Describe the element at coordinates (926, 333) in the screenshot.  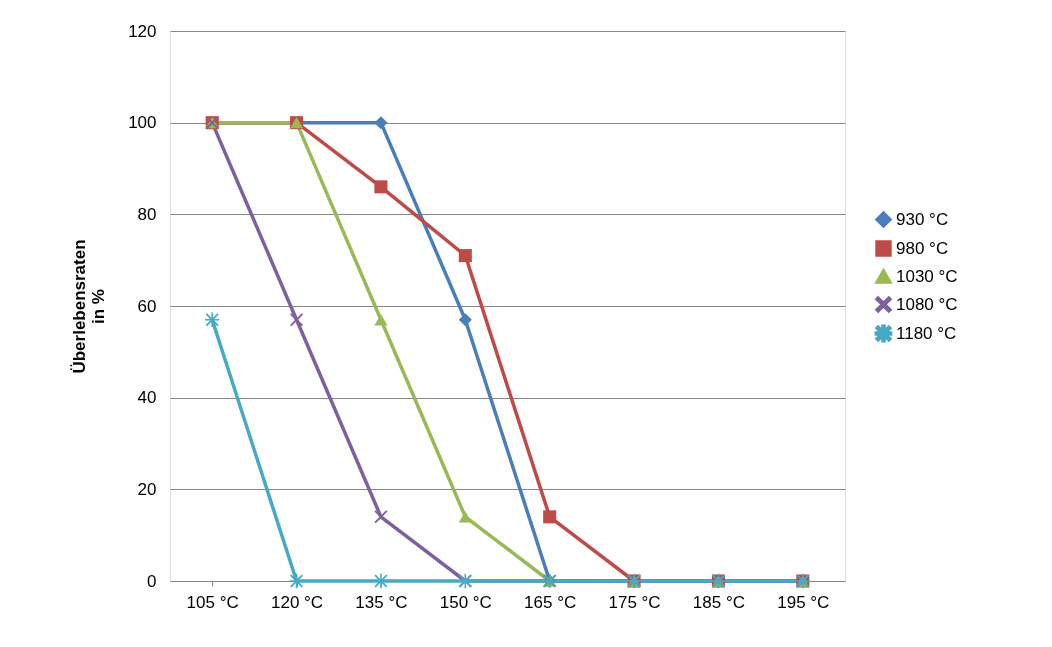
I see `legend-label: 1180 °C` at that location.